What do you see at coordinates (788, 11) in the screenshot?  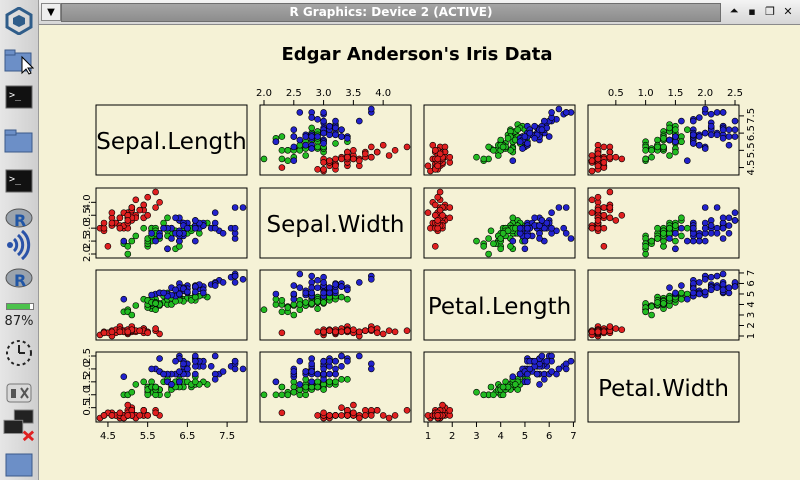 I see `close-button: ✕` at bounding box center [788, 11].